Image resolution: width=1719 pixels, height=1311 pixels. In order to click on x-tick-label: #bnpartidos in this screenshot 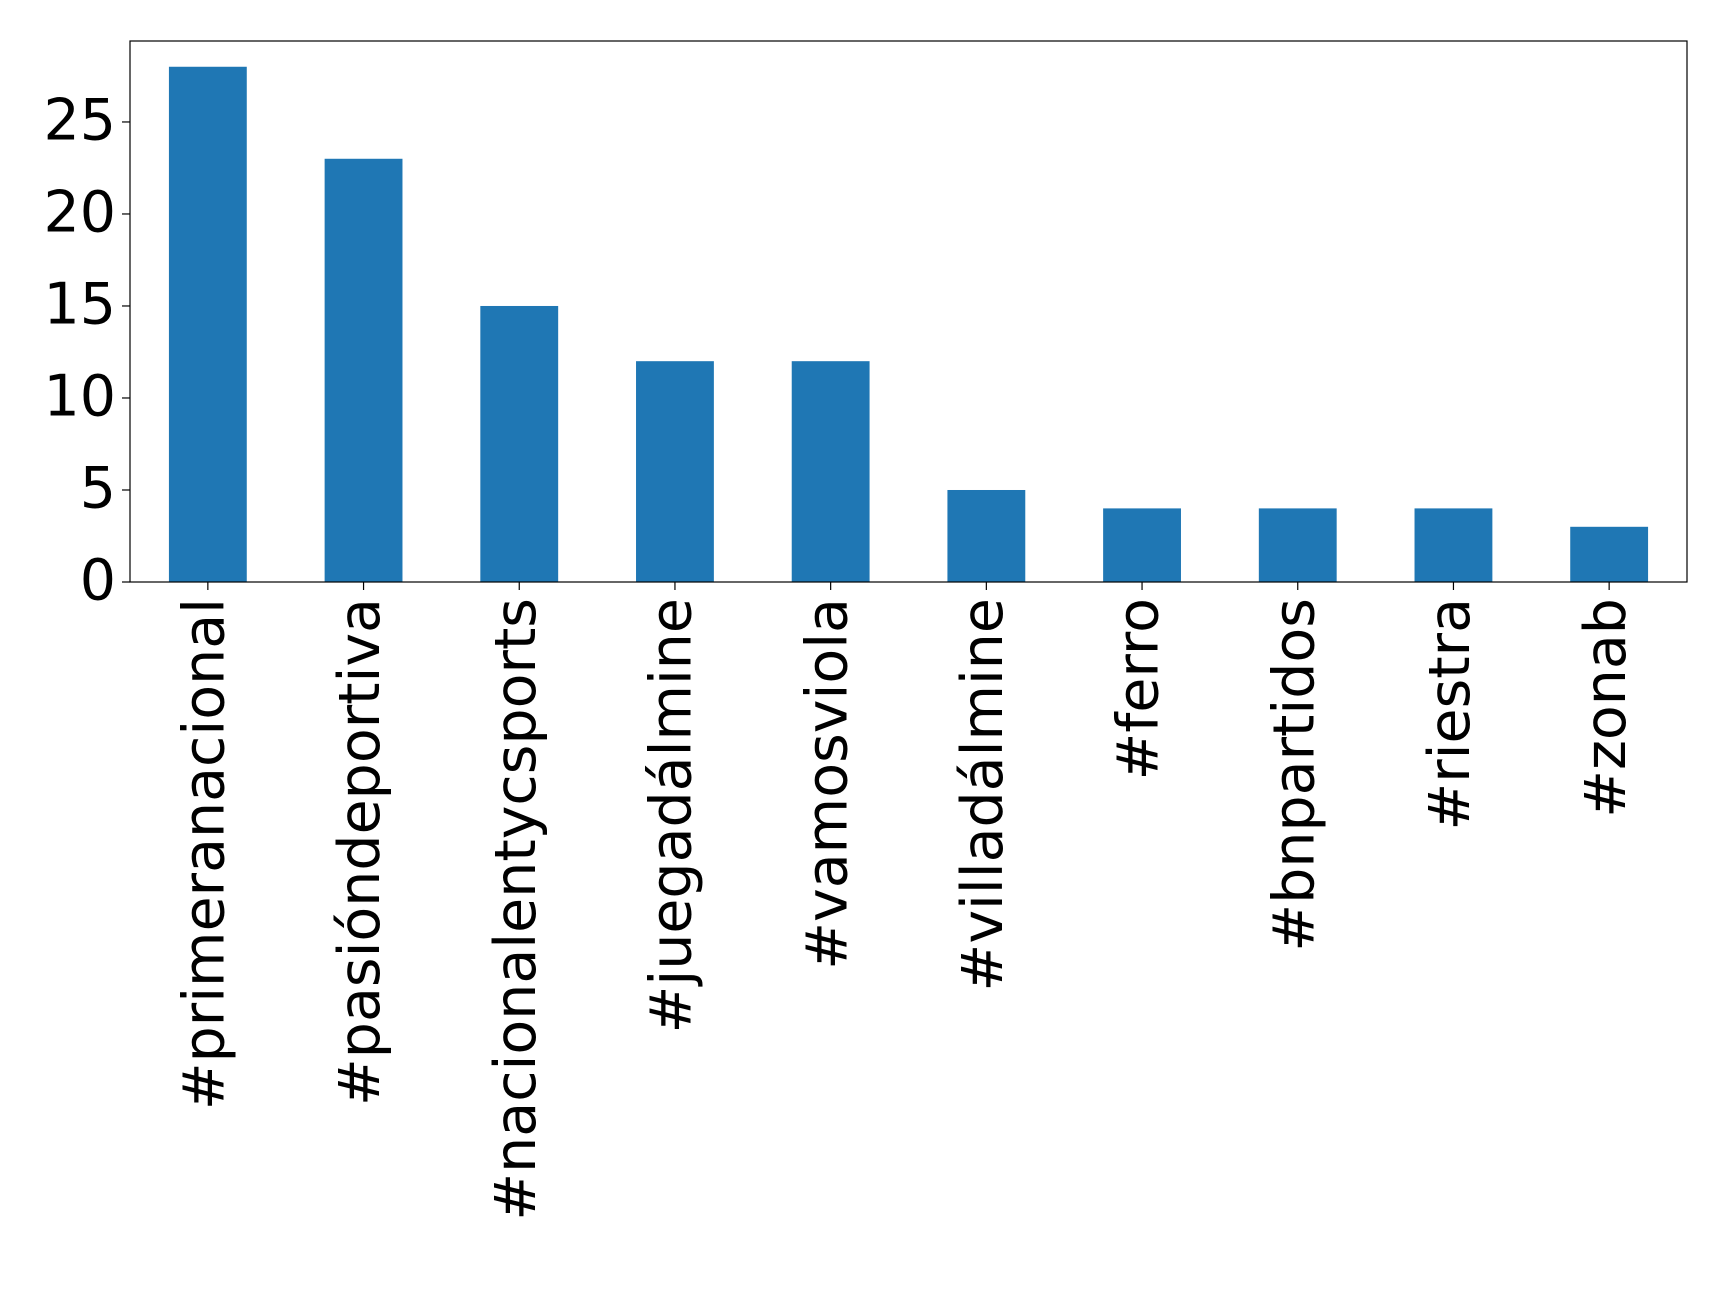, I will do `click(1294, 775)`.